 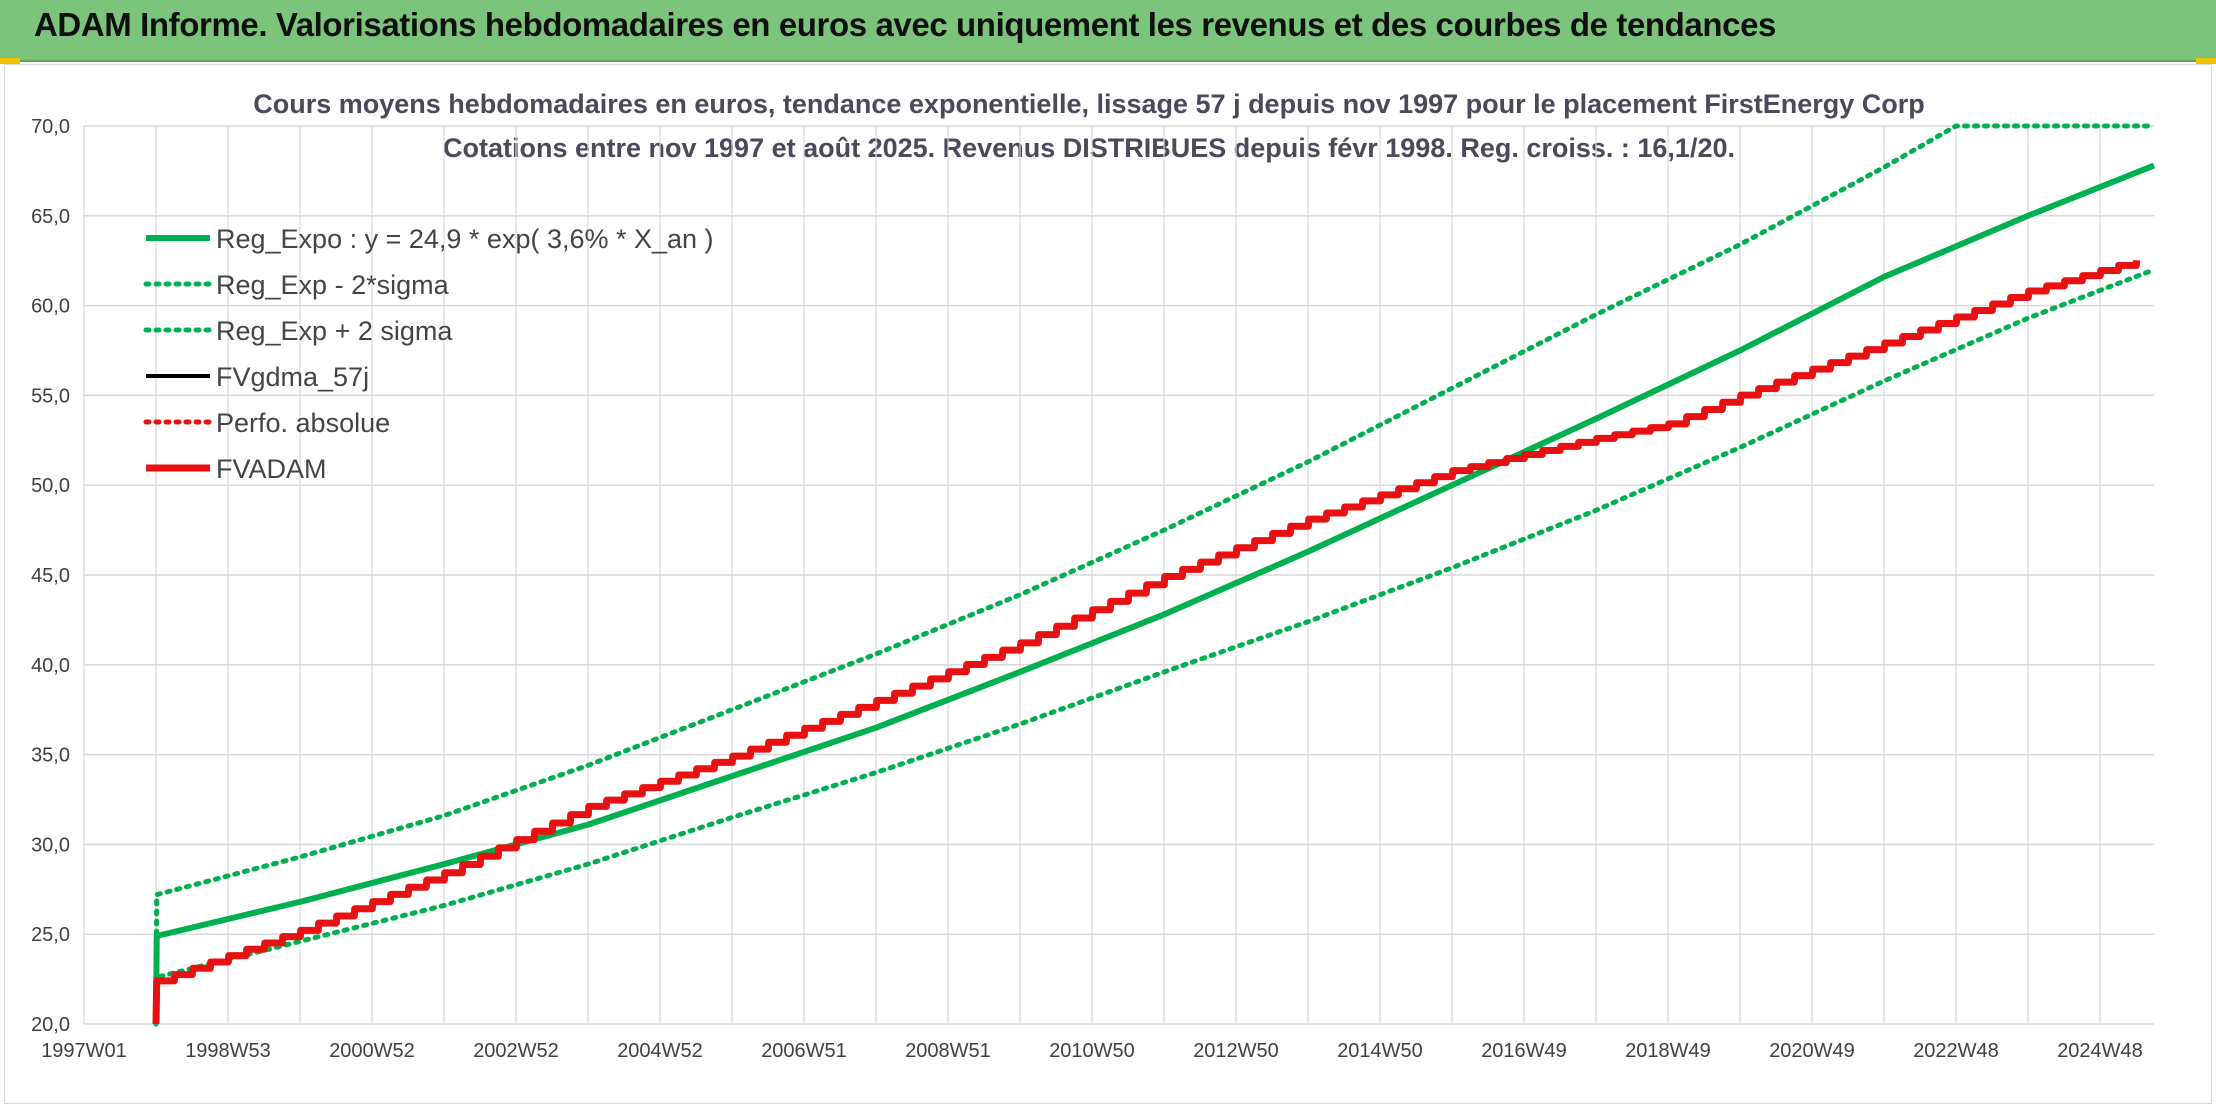 I want to click on legend-label: Perfo. absolue, so click(x=303, y=423).